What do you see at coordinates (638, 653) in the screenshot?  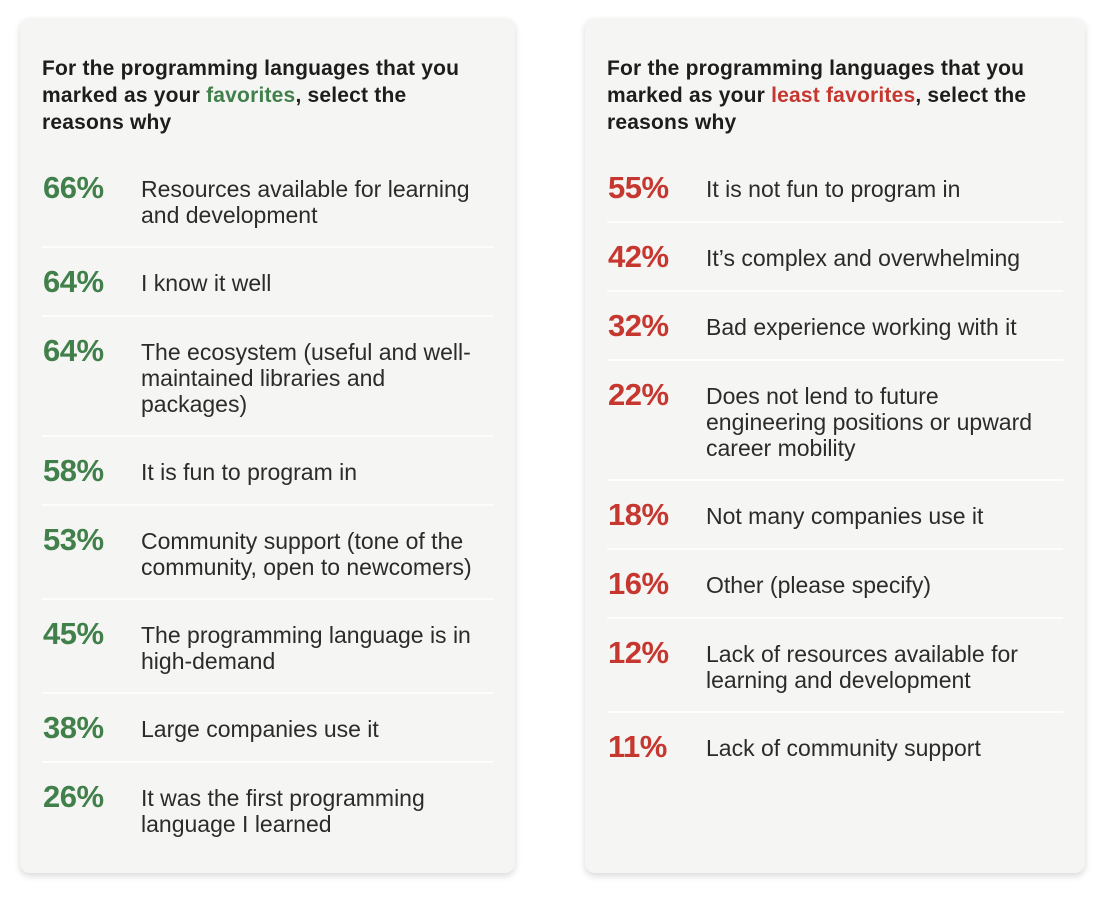 I see `percent-value: 12%` at bounding box center [638, 653].